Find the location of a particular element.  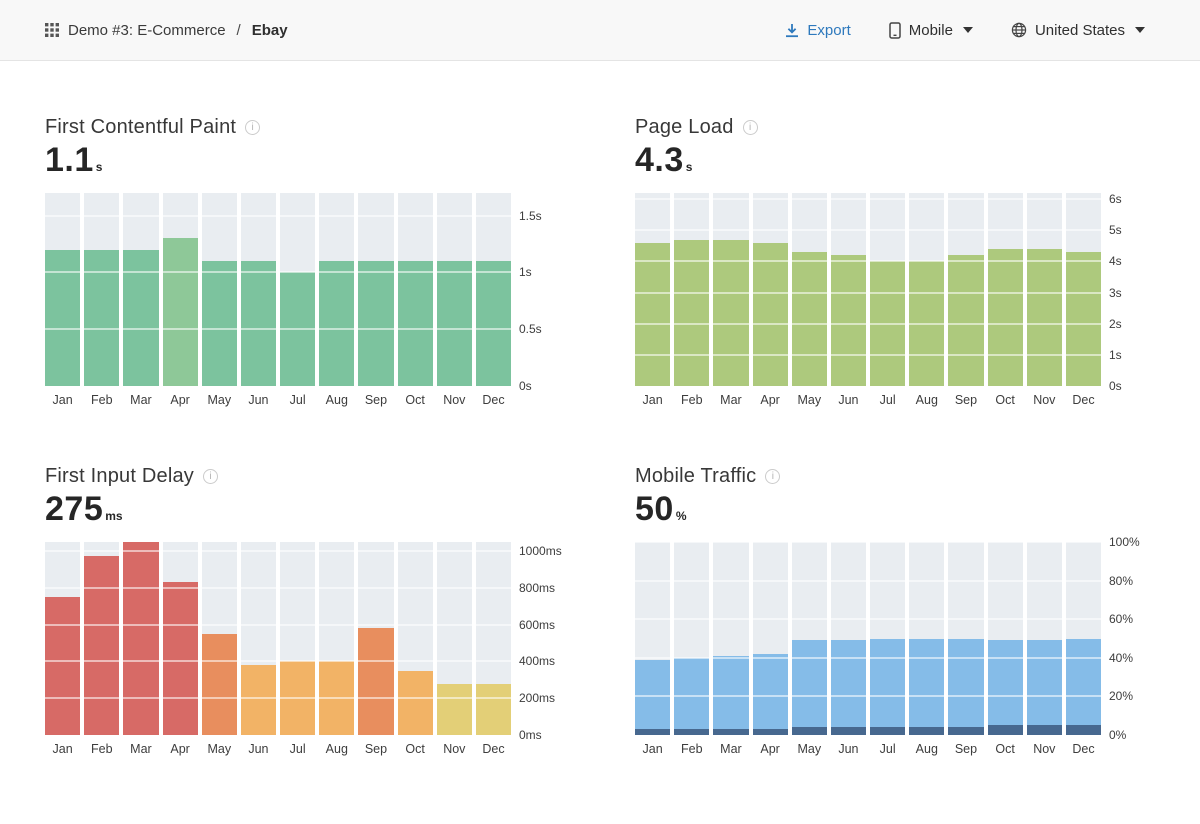

y-axis: 0% 20% 40% 60% 80% 100% is located at coordinates (1128, 638).